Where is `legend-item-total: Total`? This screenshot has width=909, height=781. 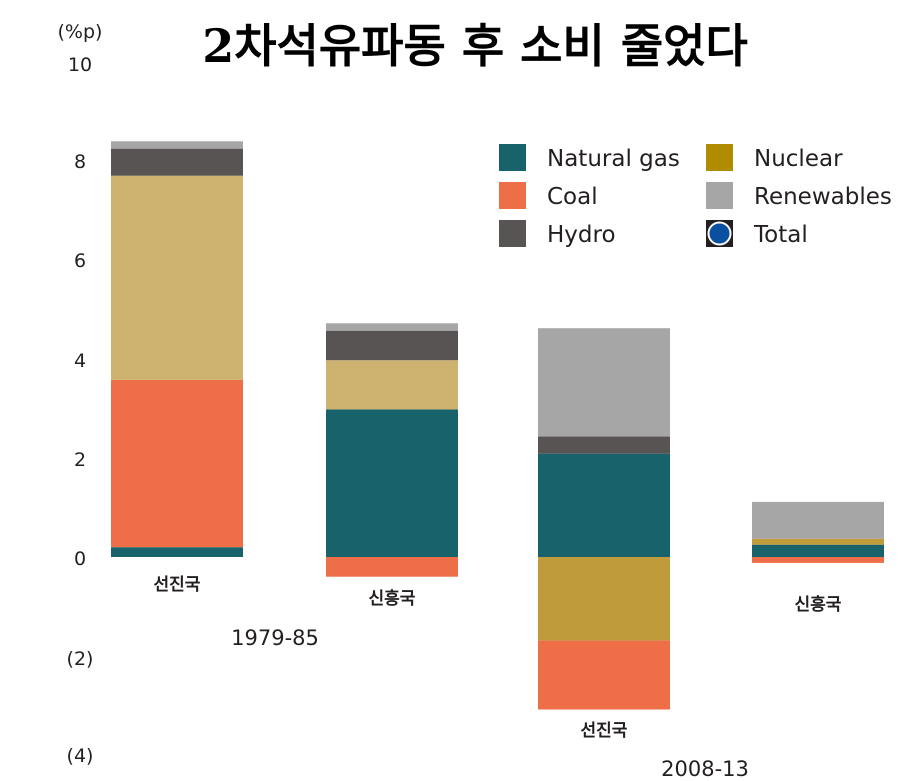 legend-item-total: Total is located at coordinates (757, 234).